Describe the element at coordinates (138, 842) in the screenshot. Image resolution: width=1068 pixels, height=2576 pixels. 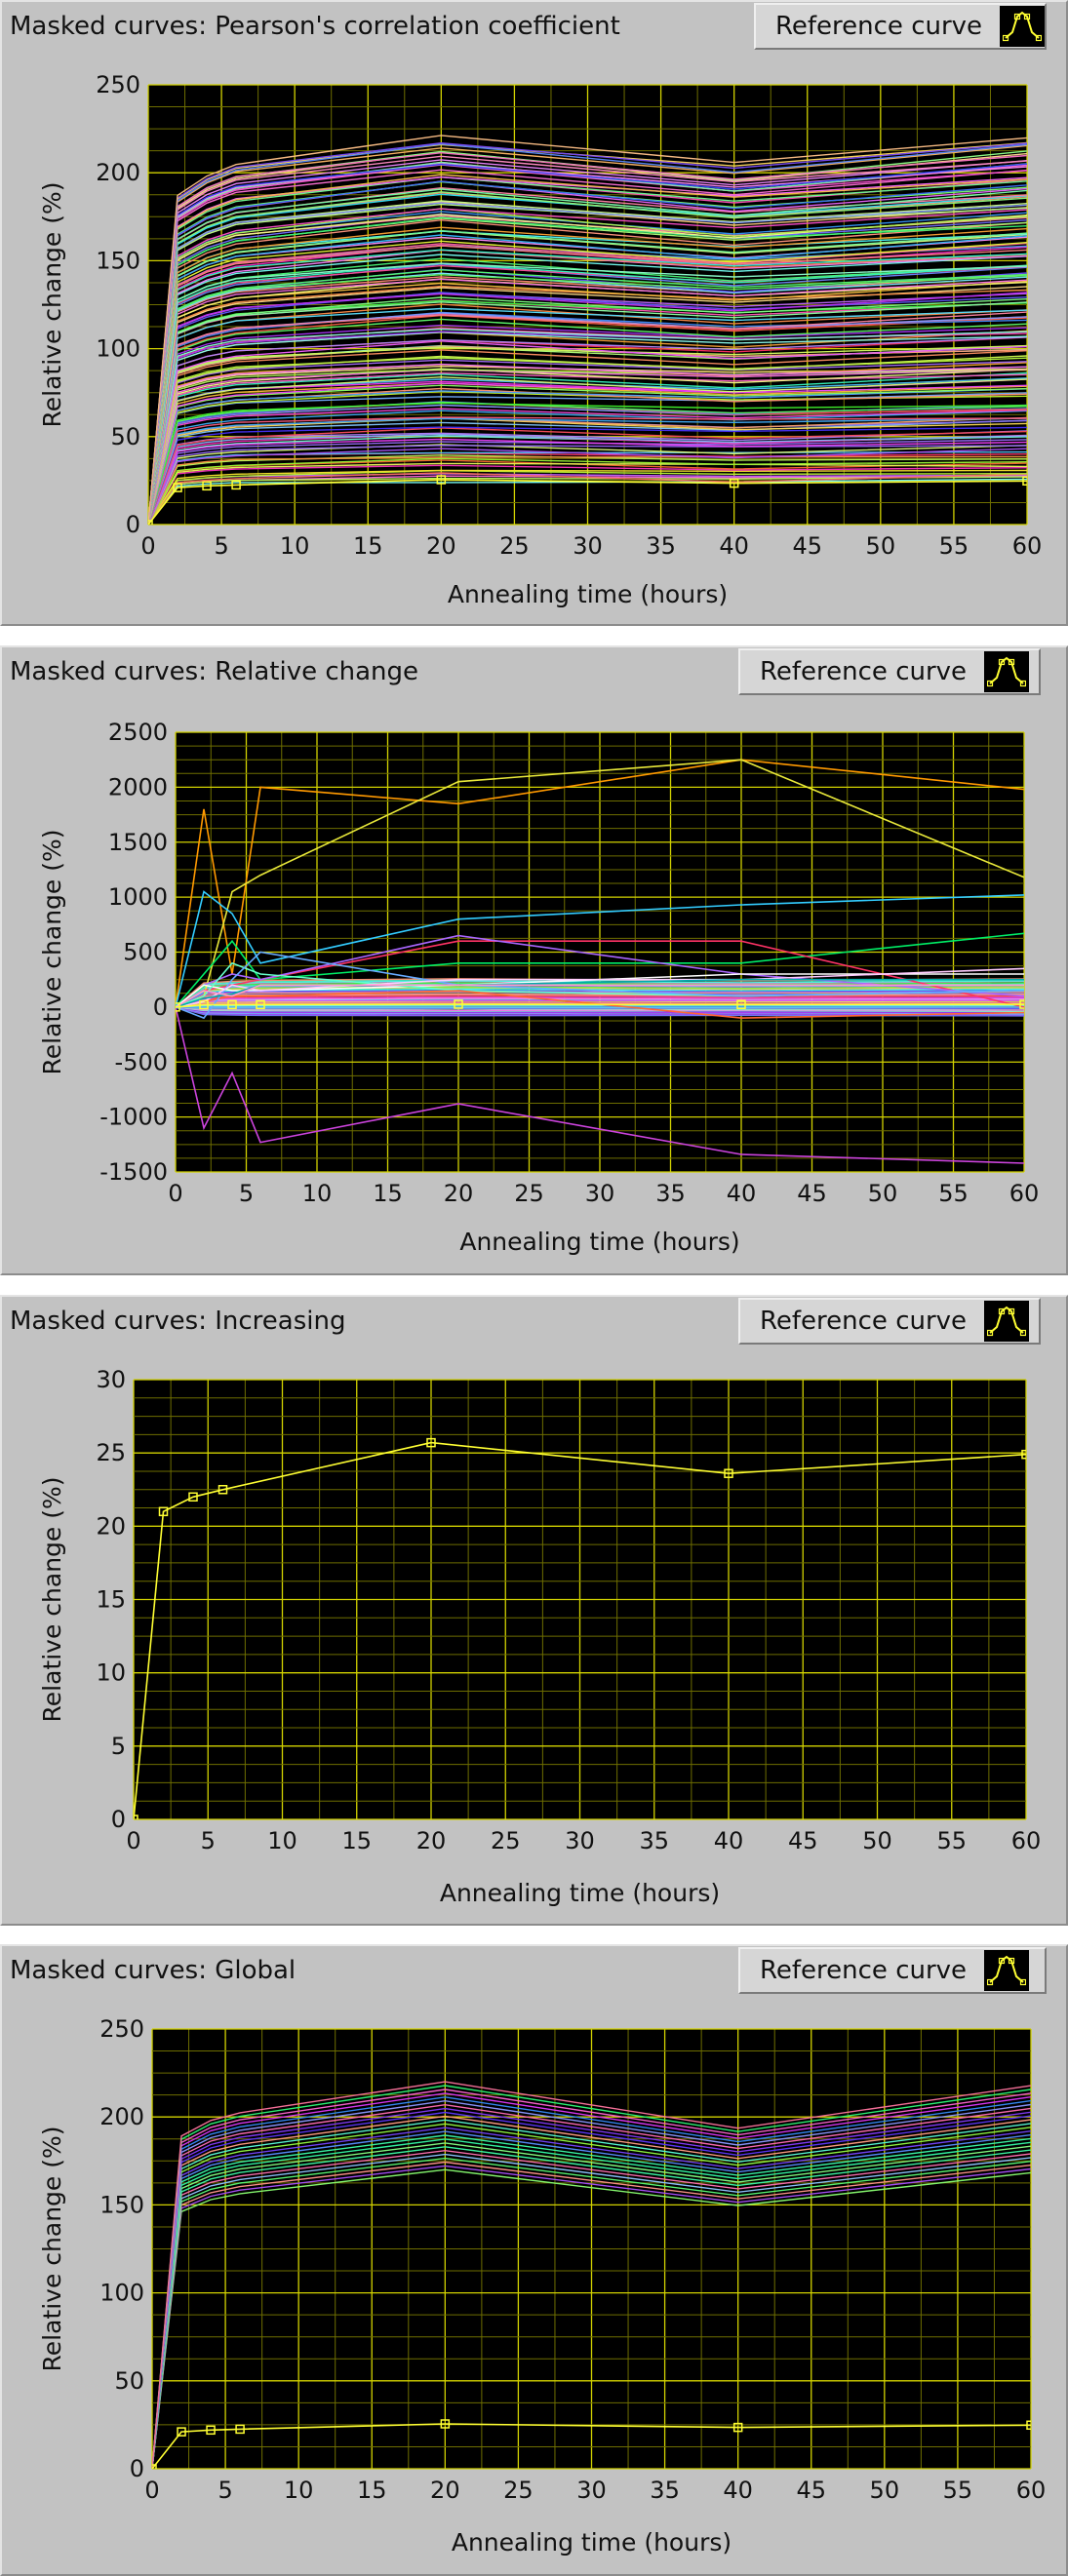
I see `y-tick-label: 1500` at that location.